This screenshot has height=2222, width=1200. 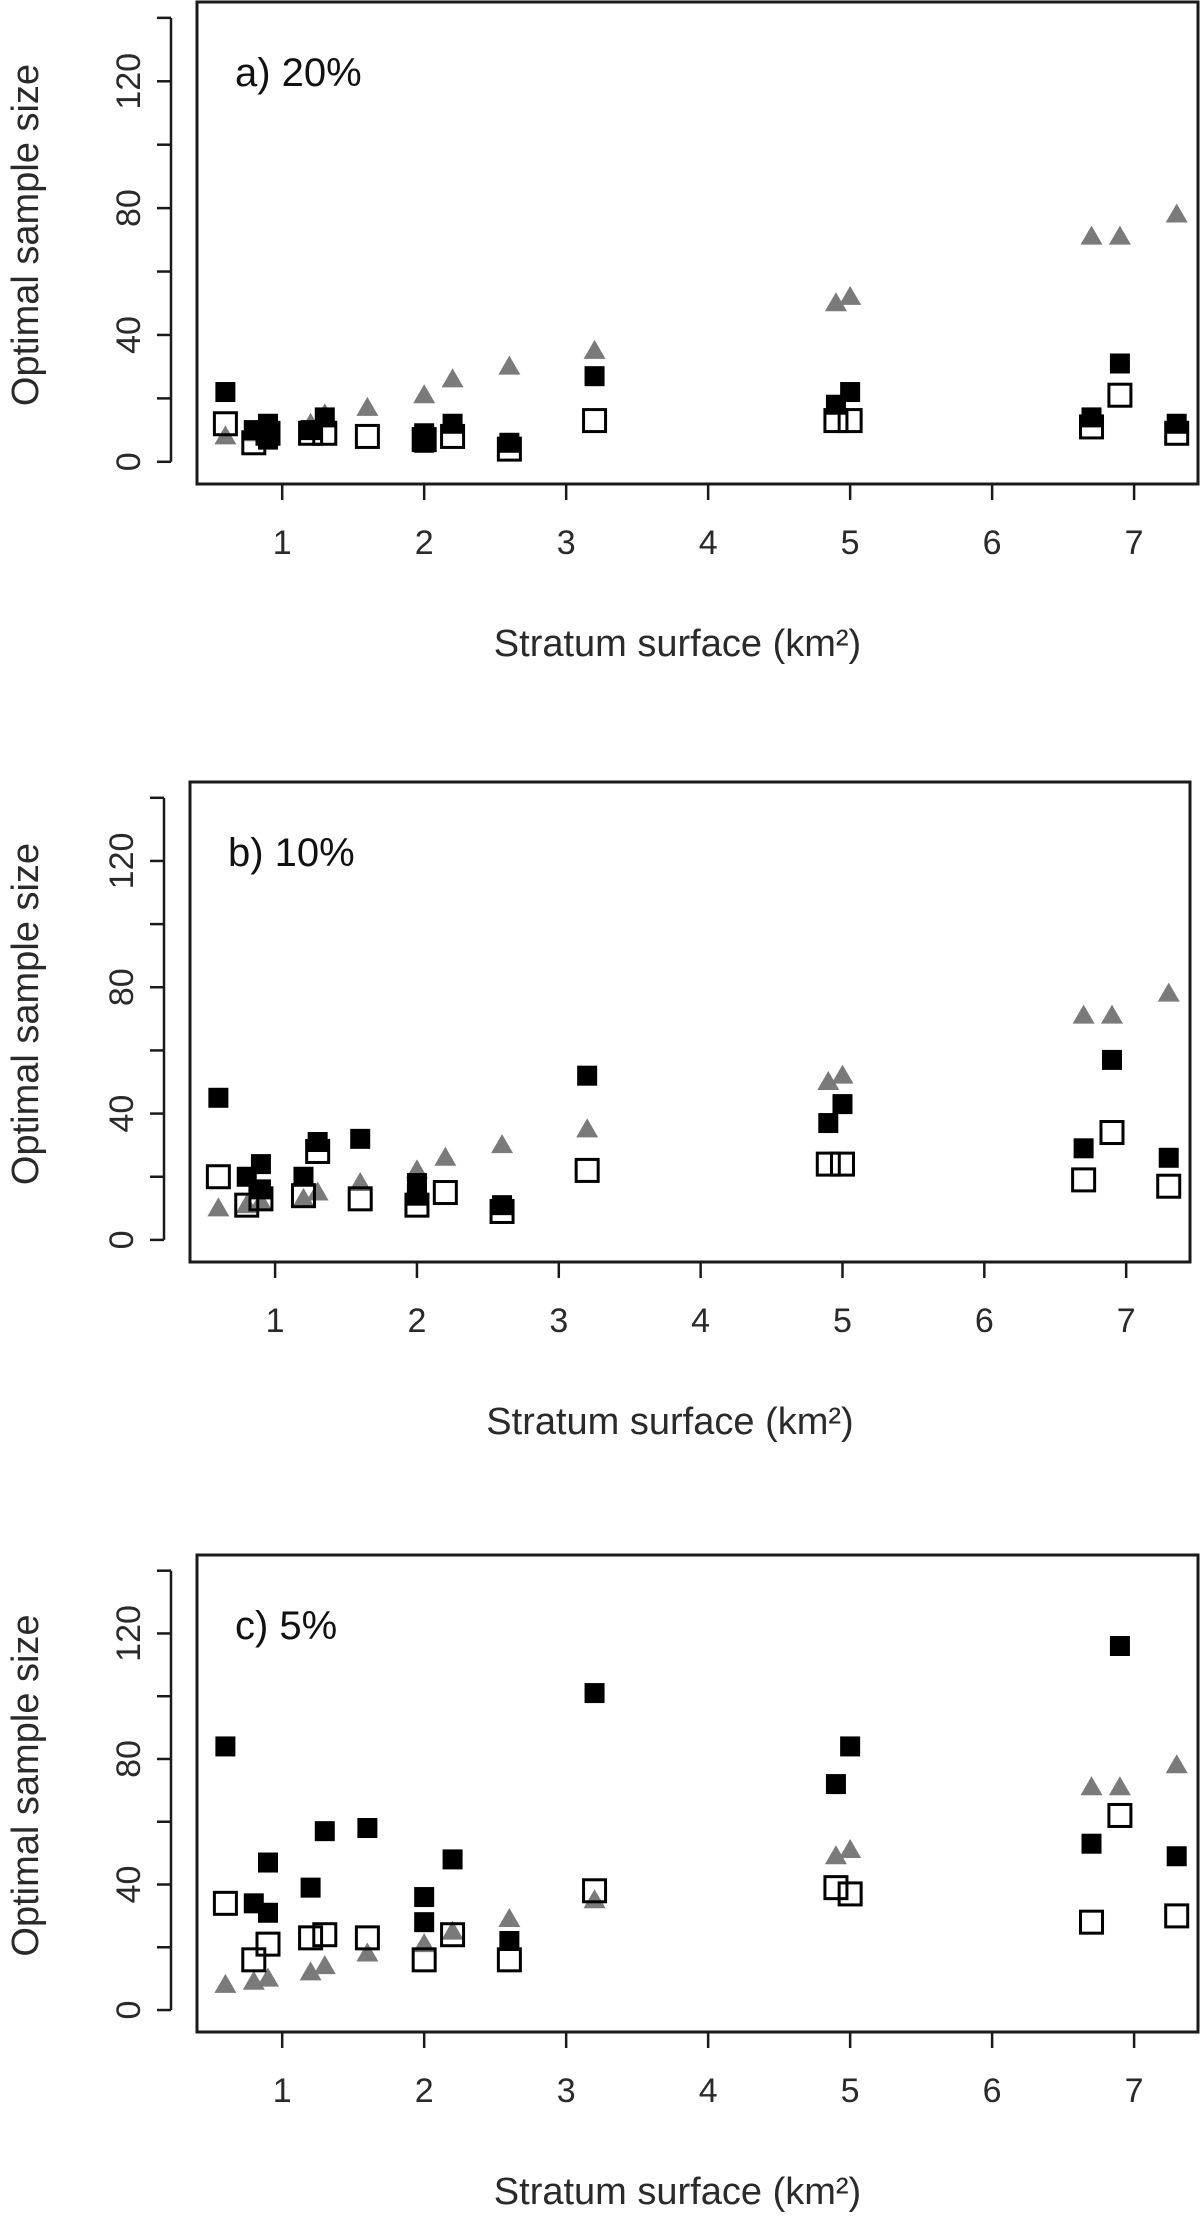 What do you see at coordinates (850, 2091) in the screenshot?
I see `x-tick-label: 5` at bounding box center [850, 2091].